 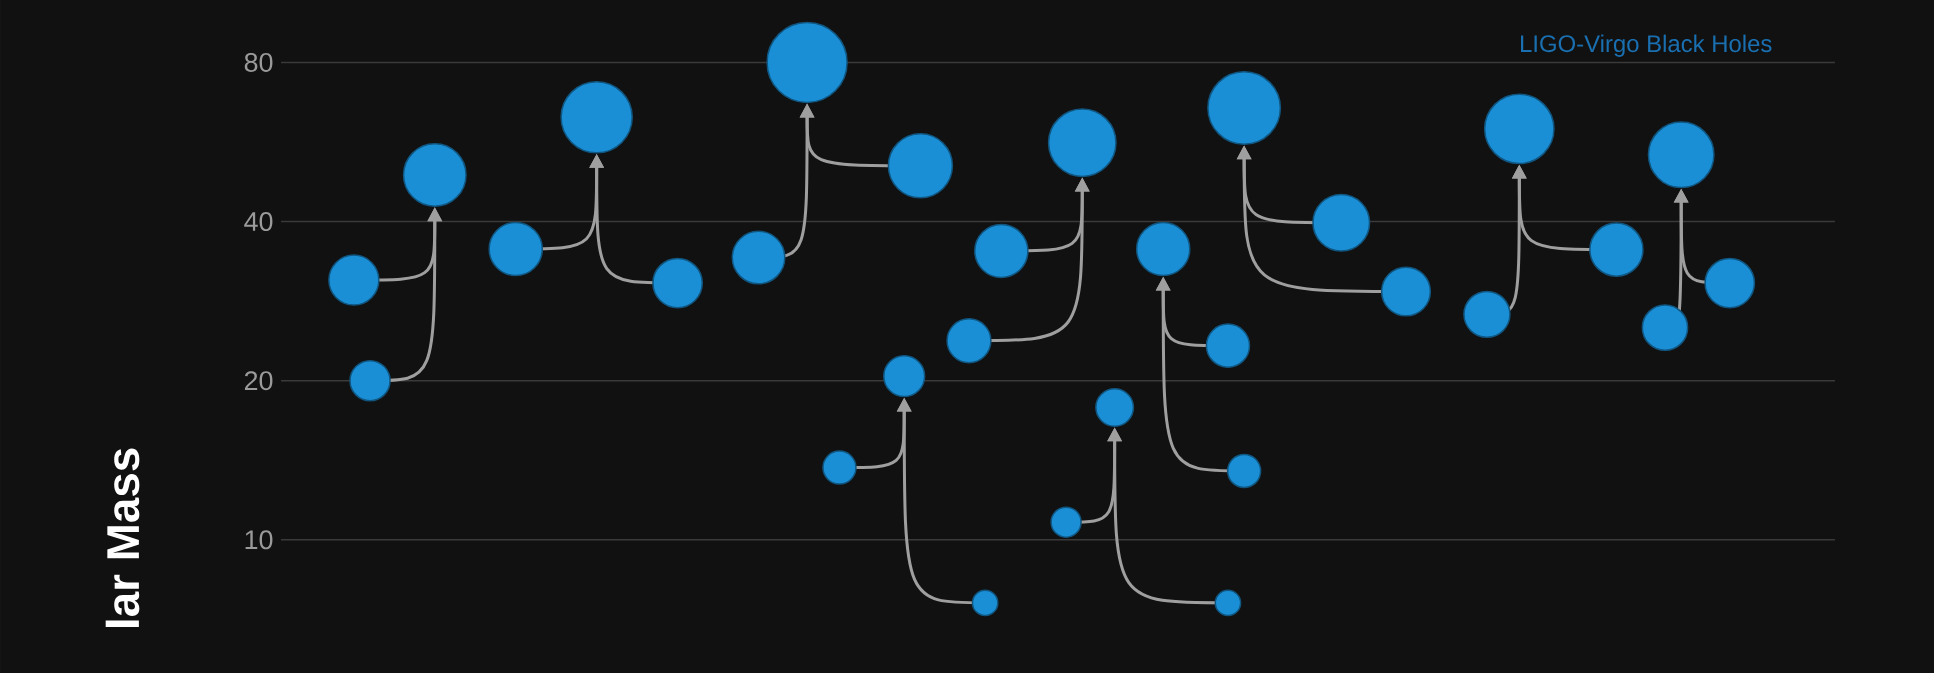 What do you see at coordinates (258, 381) in the screenshot?
I see `y-tick-label: 20` at bounding box center [258, 381].